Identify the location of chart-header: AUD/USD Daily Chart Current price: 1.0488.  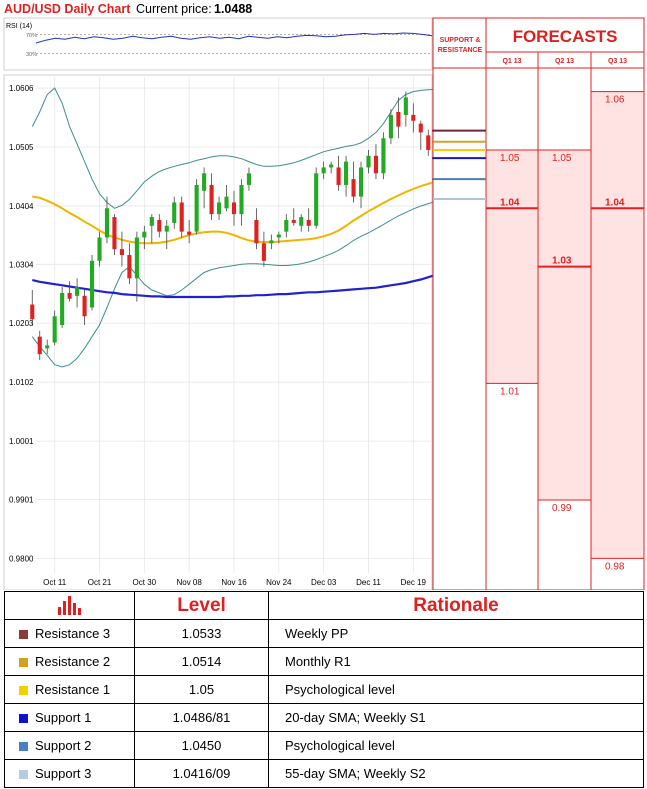
(128, 9).